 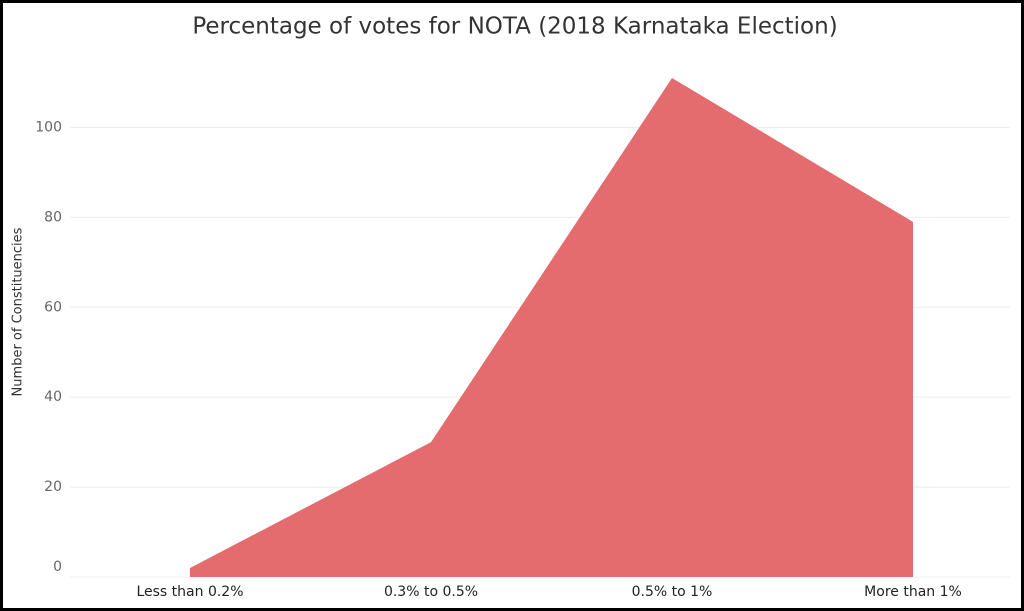 What do you see at coordinates (913, 592) in the screenshot?
I see `x-tick-label: More than 1%` at bounding box center [913, 592].